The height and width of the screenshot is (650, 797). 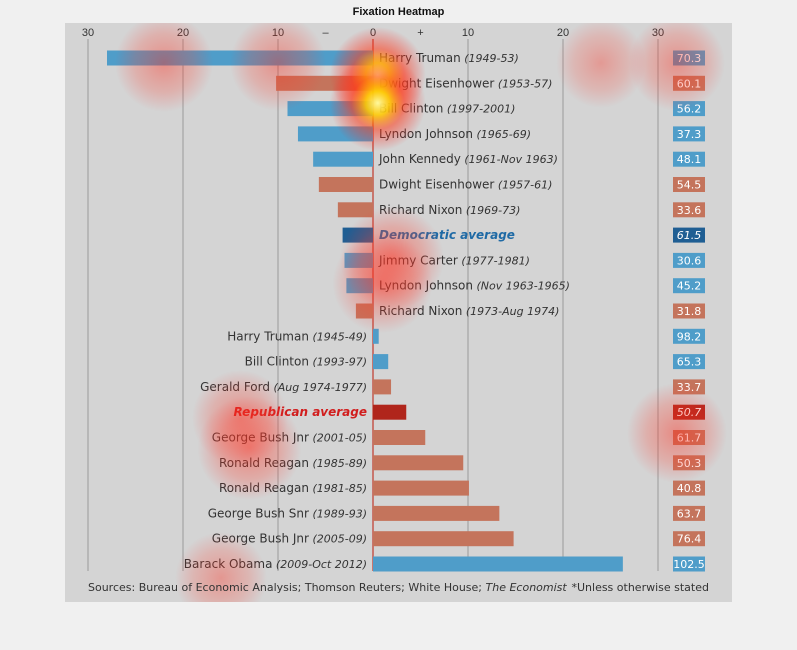 What do you see at coordinates (277, 362) in the screenshot?
I see `bar-label-name: Bill Clinton` at bounding box center [277, 362].